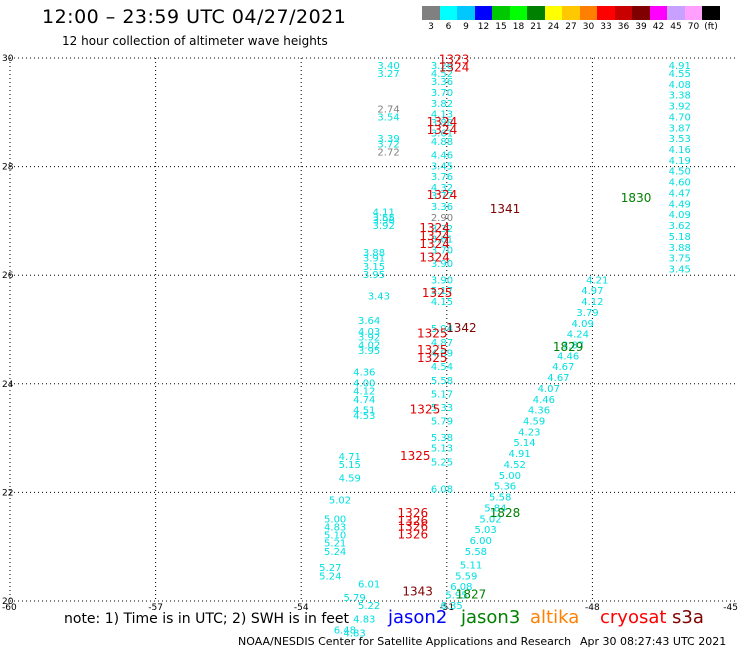 Image resolution: width=740 pixels, height=650 pixels. I want to click on wave-height-label: 4.91, so click(680, 66).